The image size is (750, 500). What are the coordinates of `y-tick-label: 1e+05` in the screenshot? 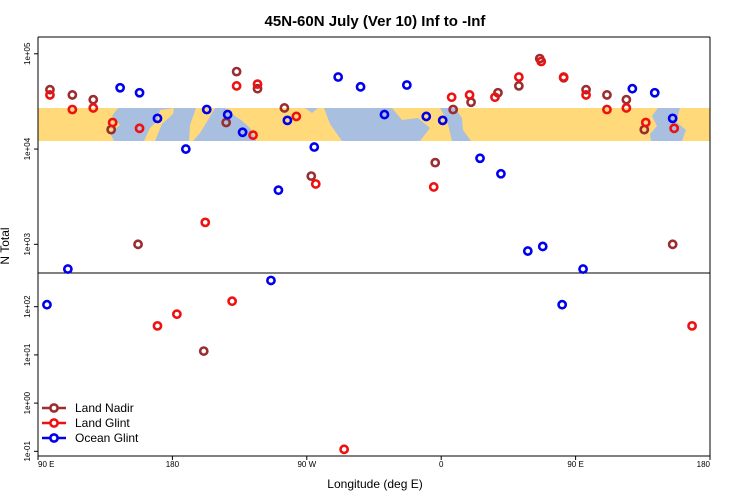 It's located at (27, 53).